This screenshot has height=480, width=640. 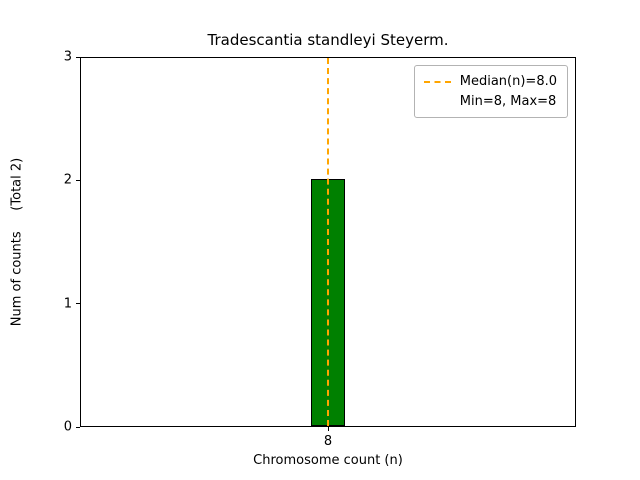 What do you see at coordinates (508, 101) in the screenshot?
I see `legend-label-minmax: Min=8, Max=8` at bounding box center [508, 101].